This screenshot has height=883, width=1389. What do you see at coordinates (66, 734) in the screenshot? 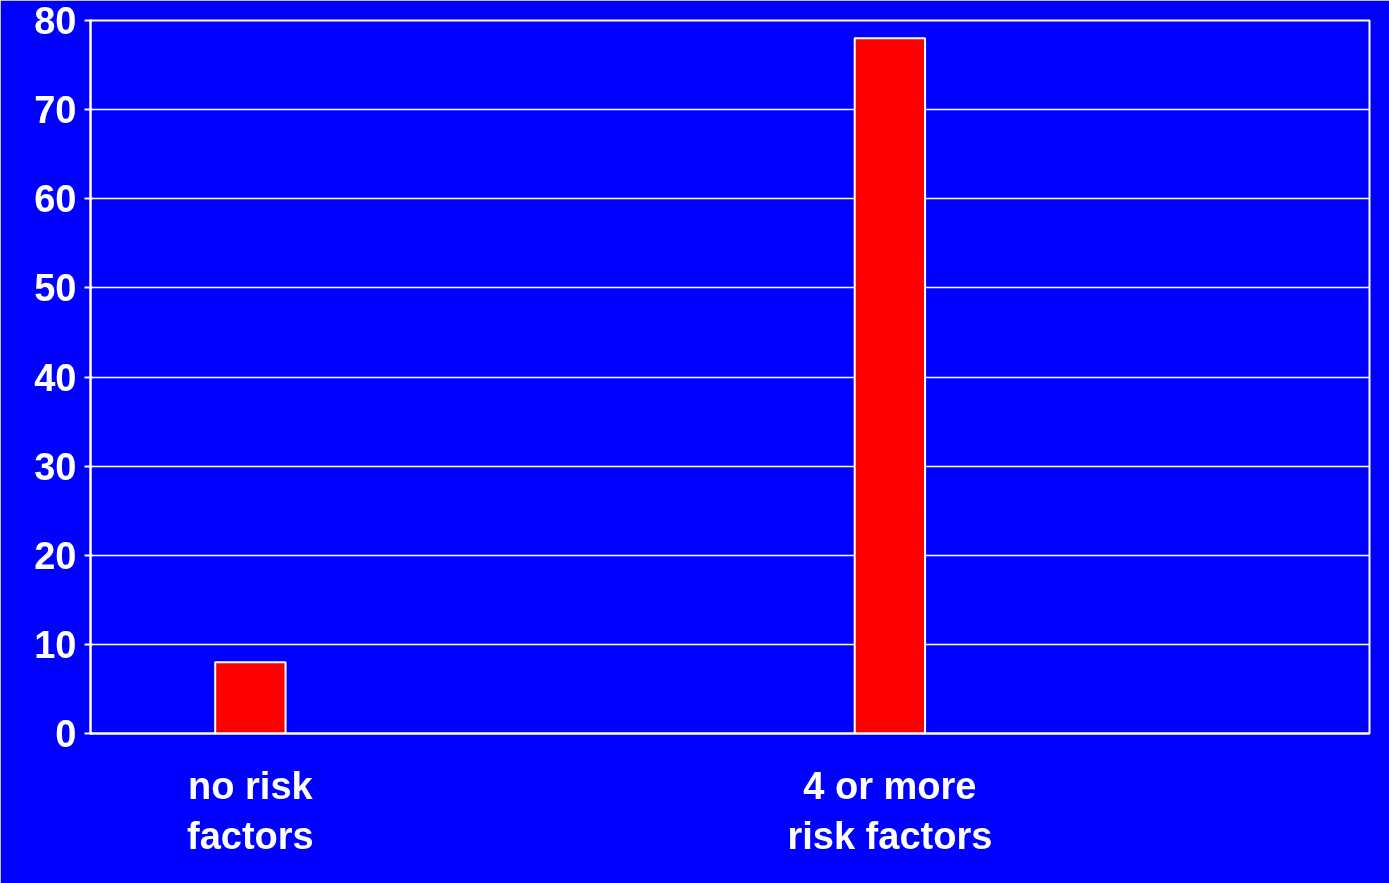
I see `y-tick-label: 0` at bounding box center [66, 734].